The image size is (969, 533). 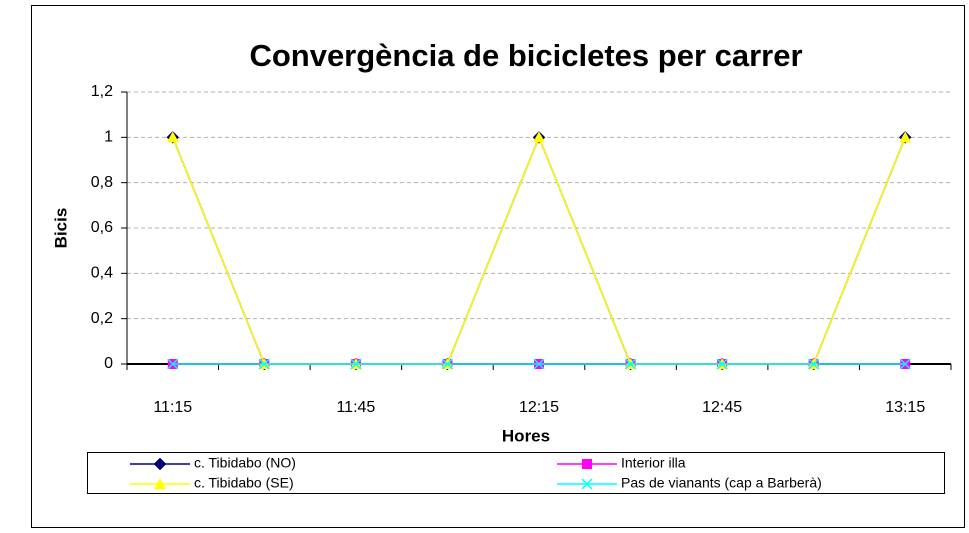 What do you see at coordinates (526, 435) in the screenshot?
I see `x-axis-title: Hores` at bounding box center [526, 435].